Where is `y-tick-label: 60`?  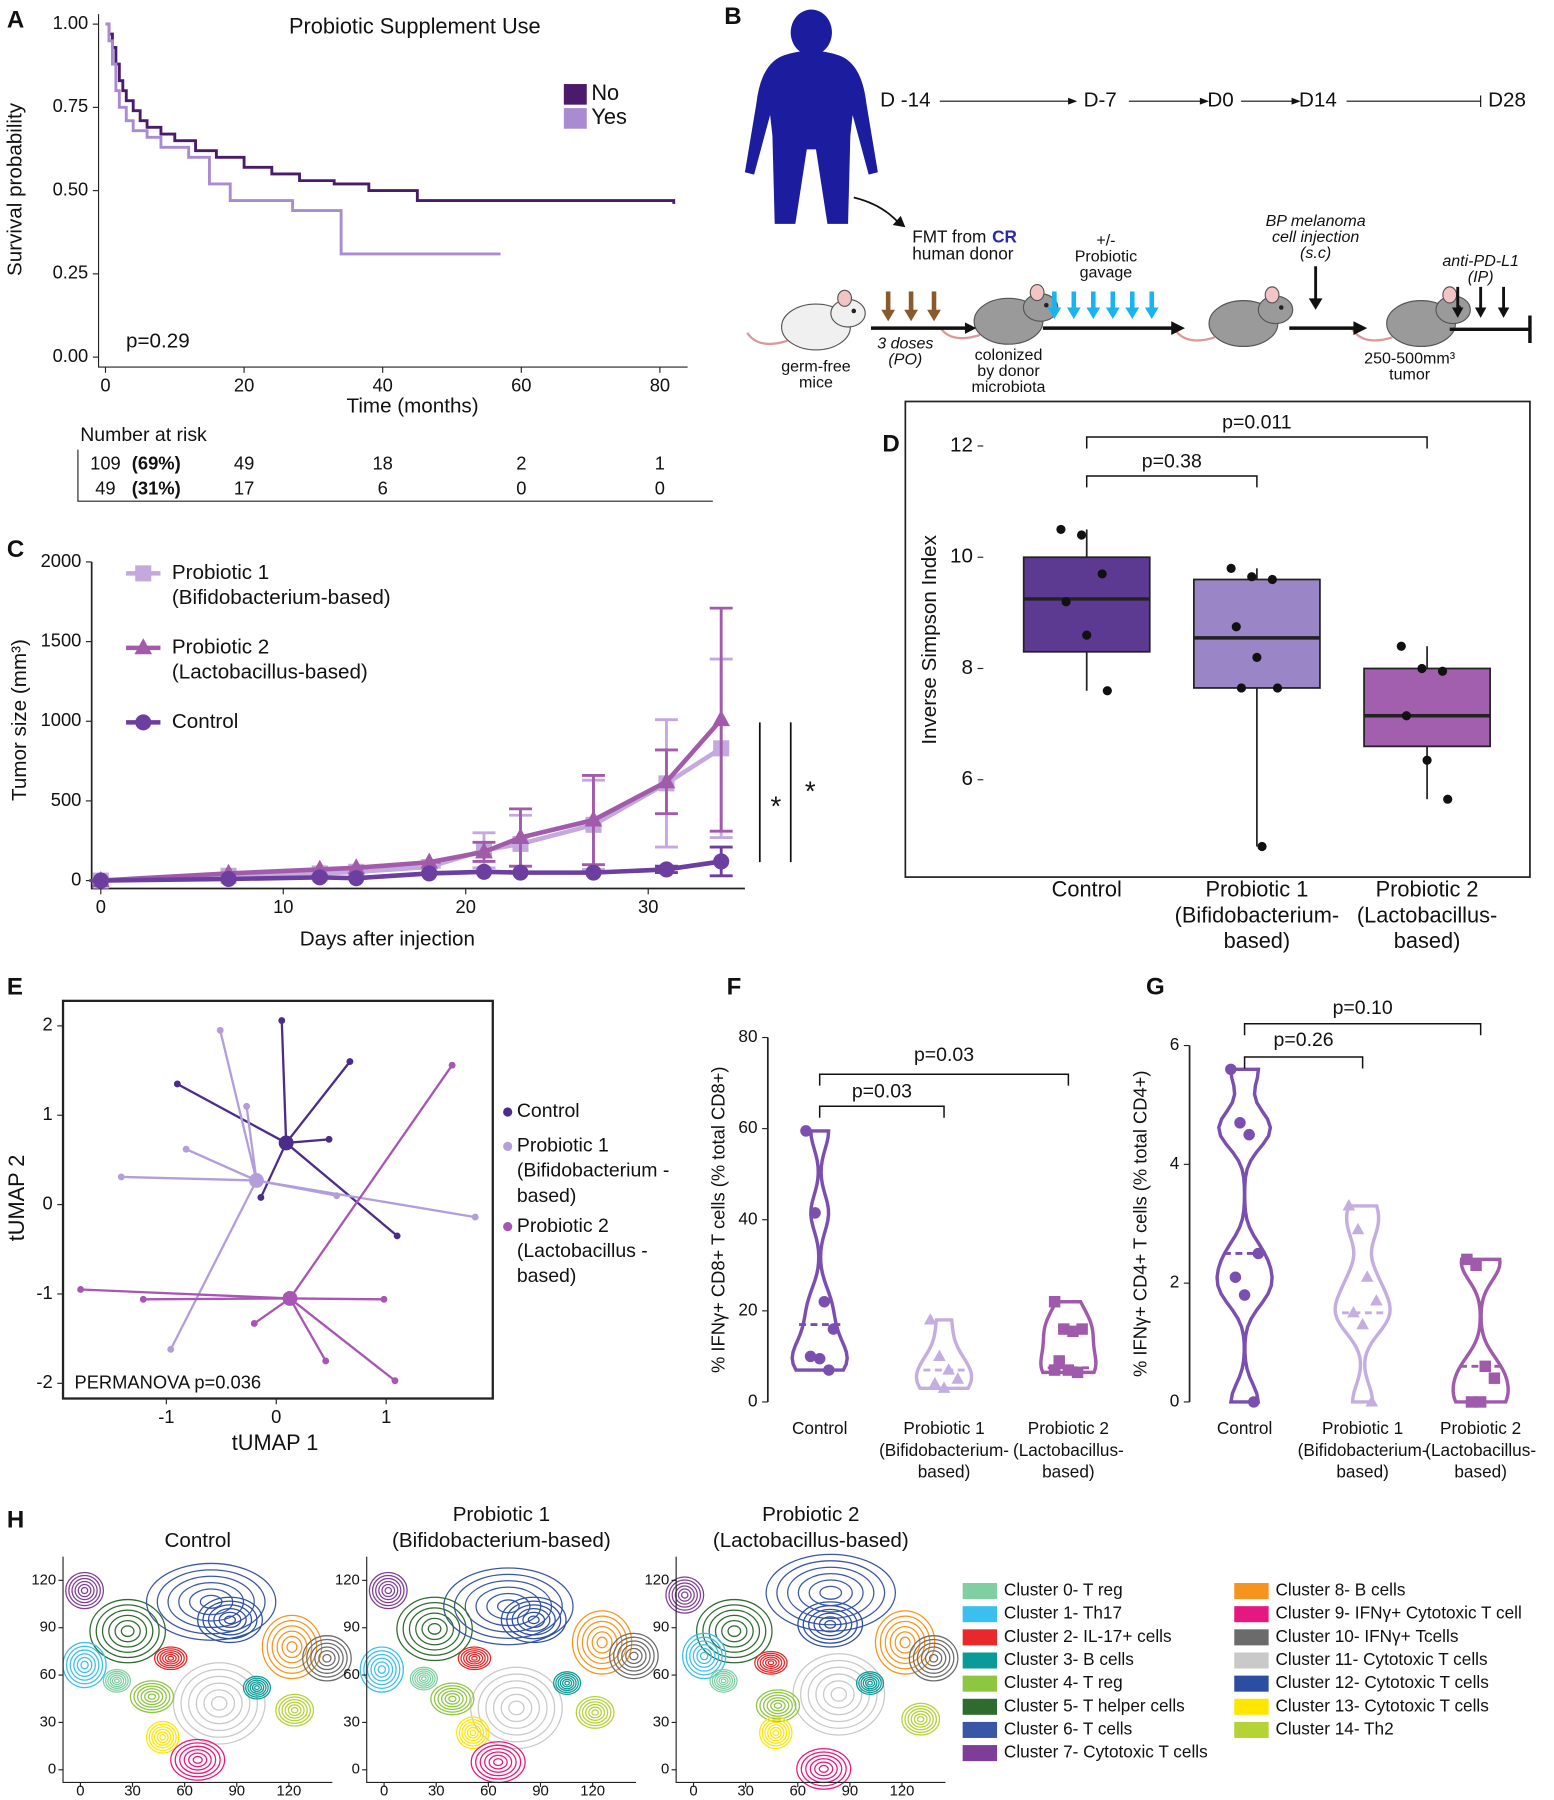 y-tick-label: 60 is located at coordinates (747, 1127).